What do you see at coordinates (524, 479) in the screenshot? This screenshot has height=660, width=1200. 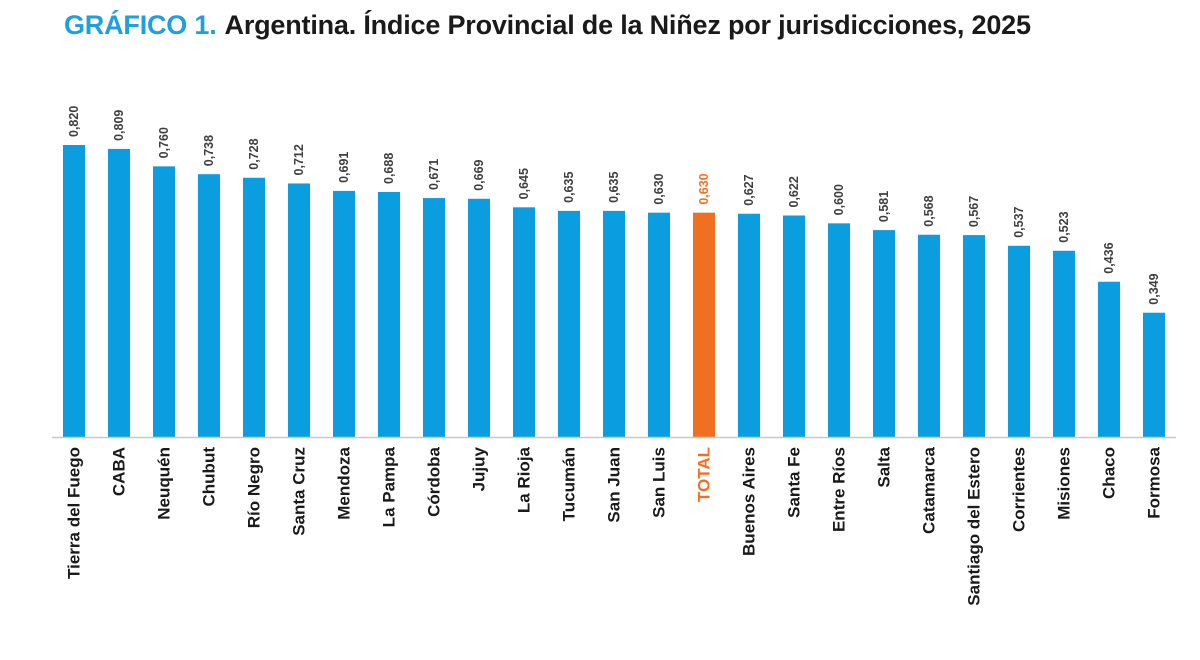 I see `category-label-10: La Rioja` at bounding box center [524, 479].